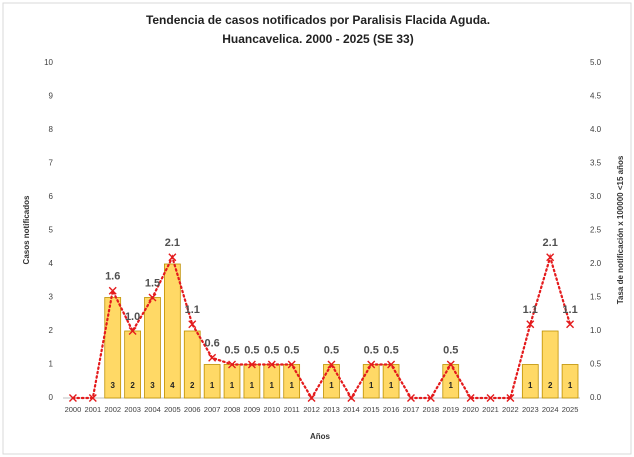 The image size is (634, 457). Describe the element at coordinates (252, 409) in the screenshot. I see `x-tick-label: 2009` at that location.